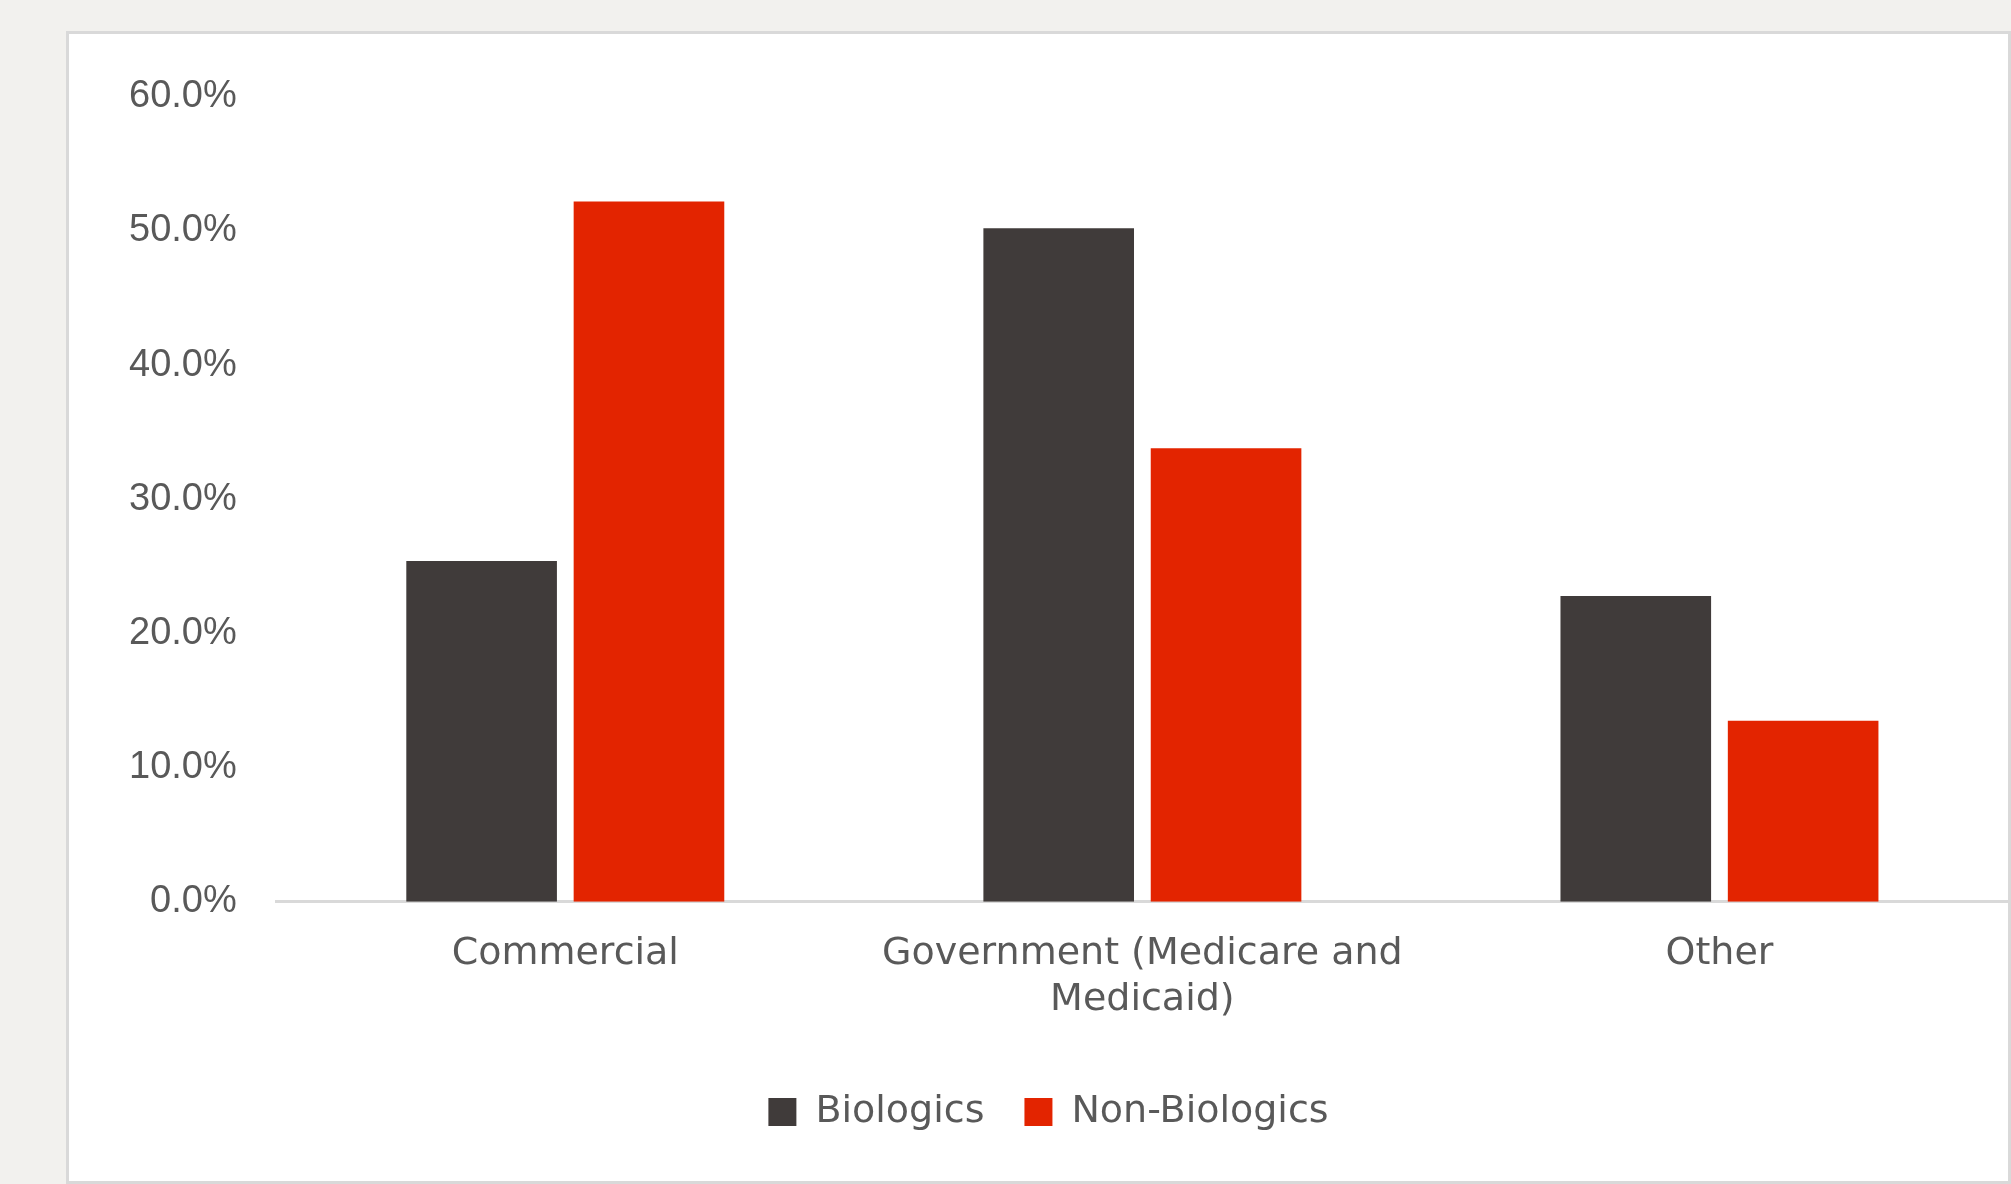  Describe the element at coordinates (1200, 1108) in the screenshot. I see `legend-label: Non-Biologics` at that location.